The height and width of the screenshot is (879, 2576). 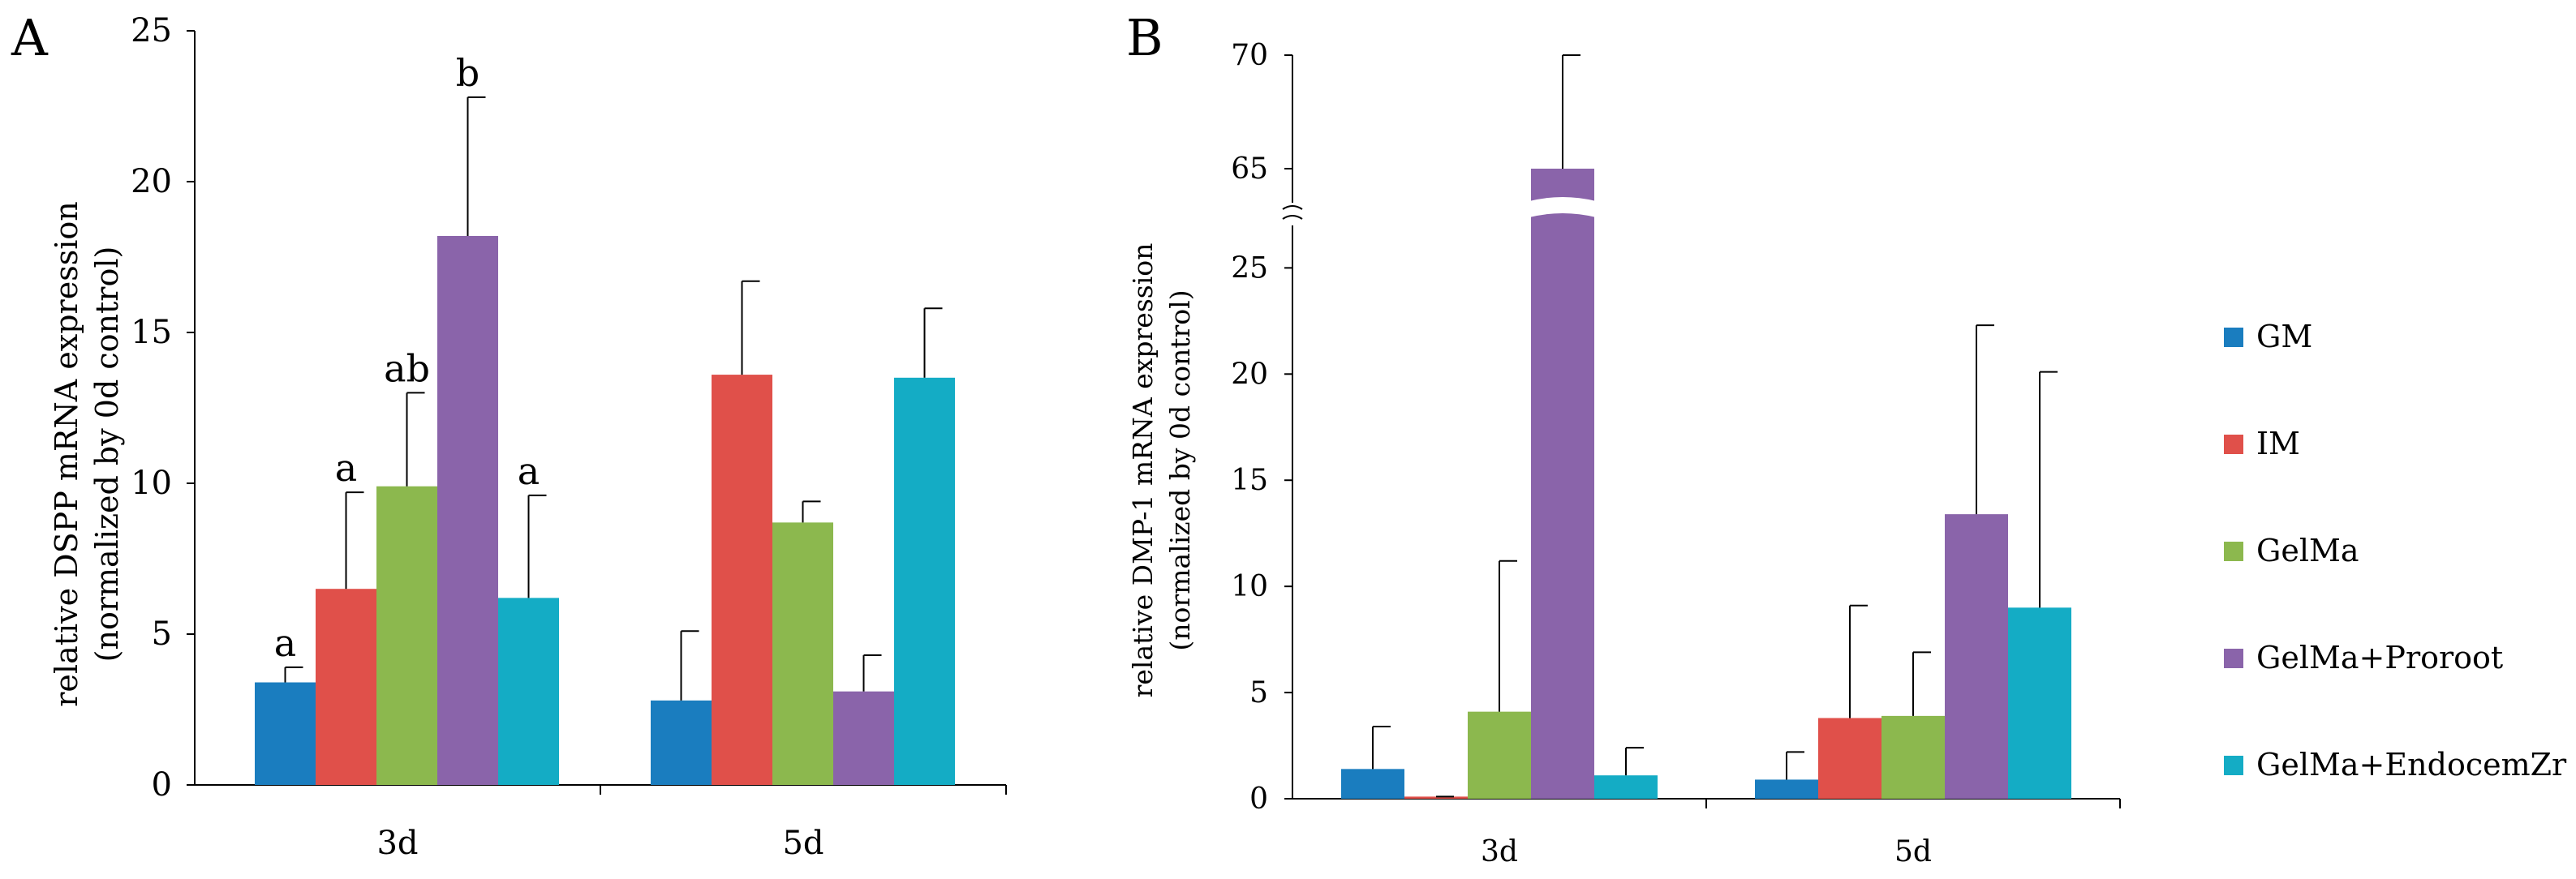 What do you see at coordinates (107, 454) in the screenshot?
I see `ylabel-a-line2: (normalized by 0d control)` at bounding box center [107, 454].